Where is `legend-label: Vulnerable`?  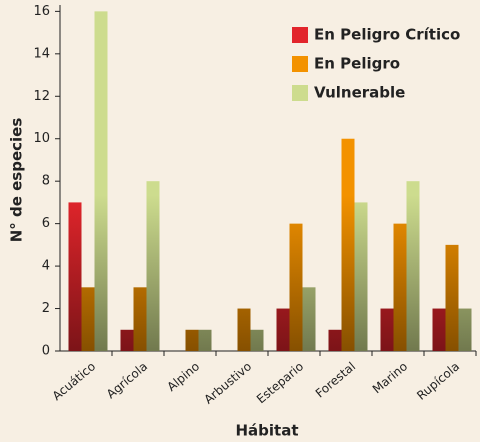 legend-label: Vulnerable is located at coordinates (359, 93).